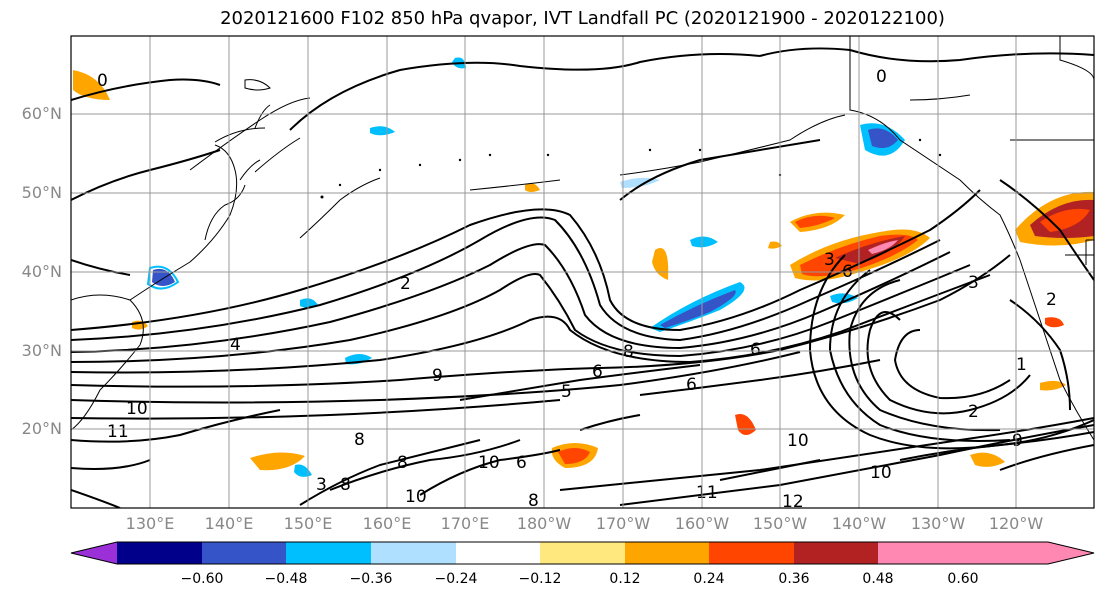 The image size is (1105, 601). What do you see at coordinates (150, 523) in the screenshot?
I see `lon-label: 130°E` at bounding box center [150, 523].